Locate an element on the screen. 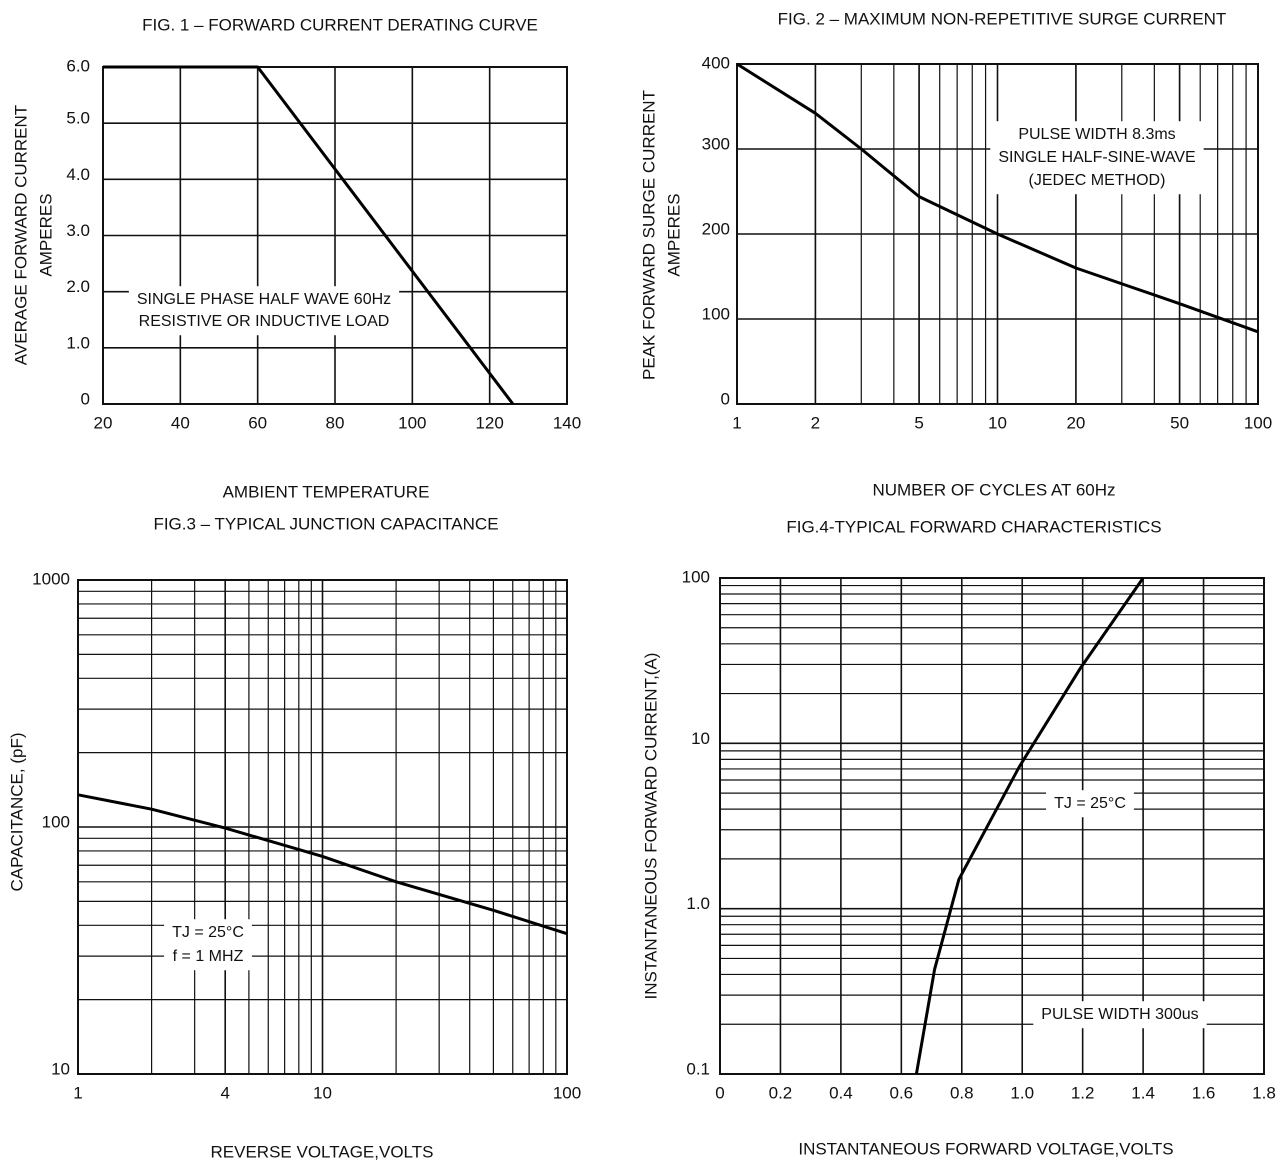  x-tick-label: 140 is located at coordinates (567, 422).